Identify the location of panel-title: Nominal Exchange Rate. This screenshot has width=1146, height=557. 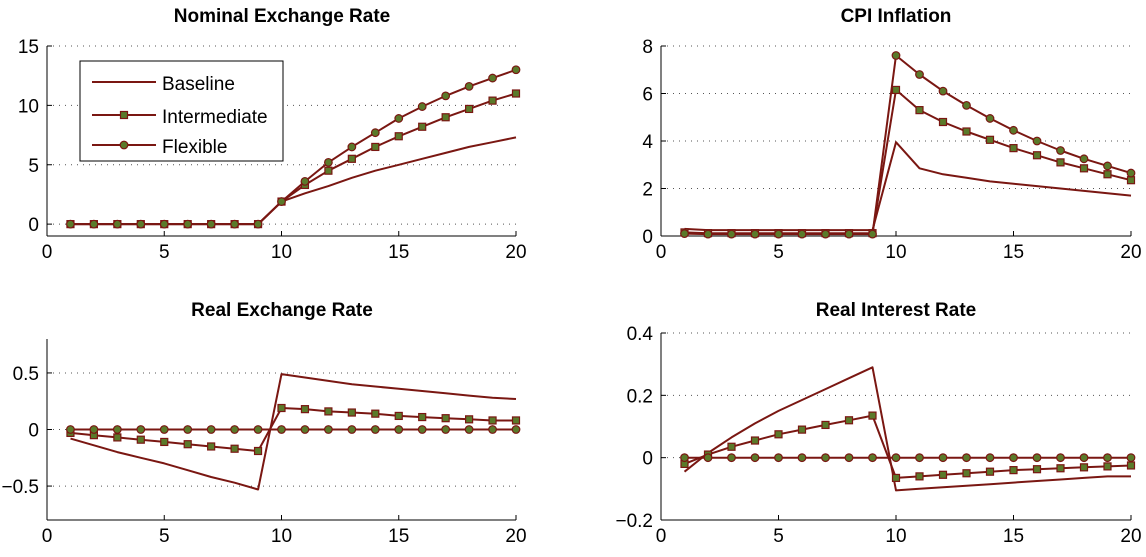
(282, 16).